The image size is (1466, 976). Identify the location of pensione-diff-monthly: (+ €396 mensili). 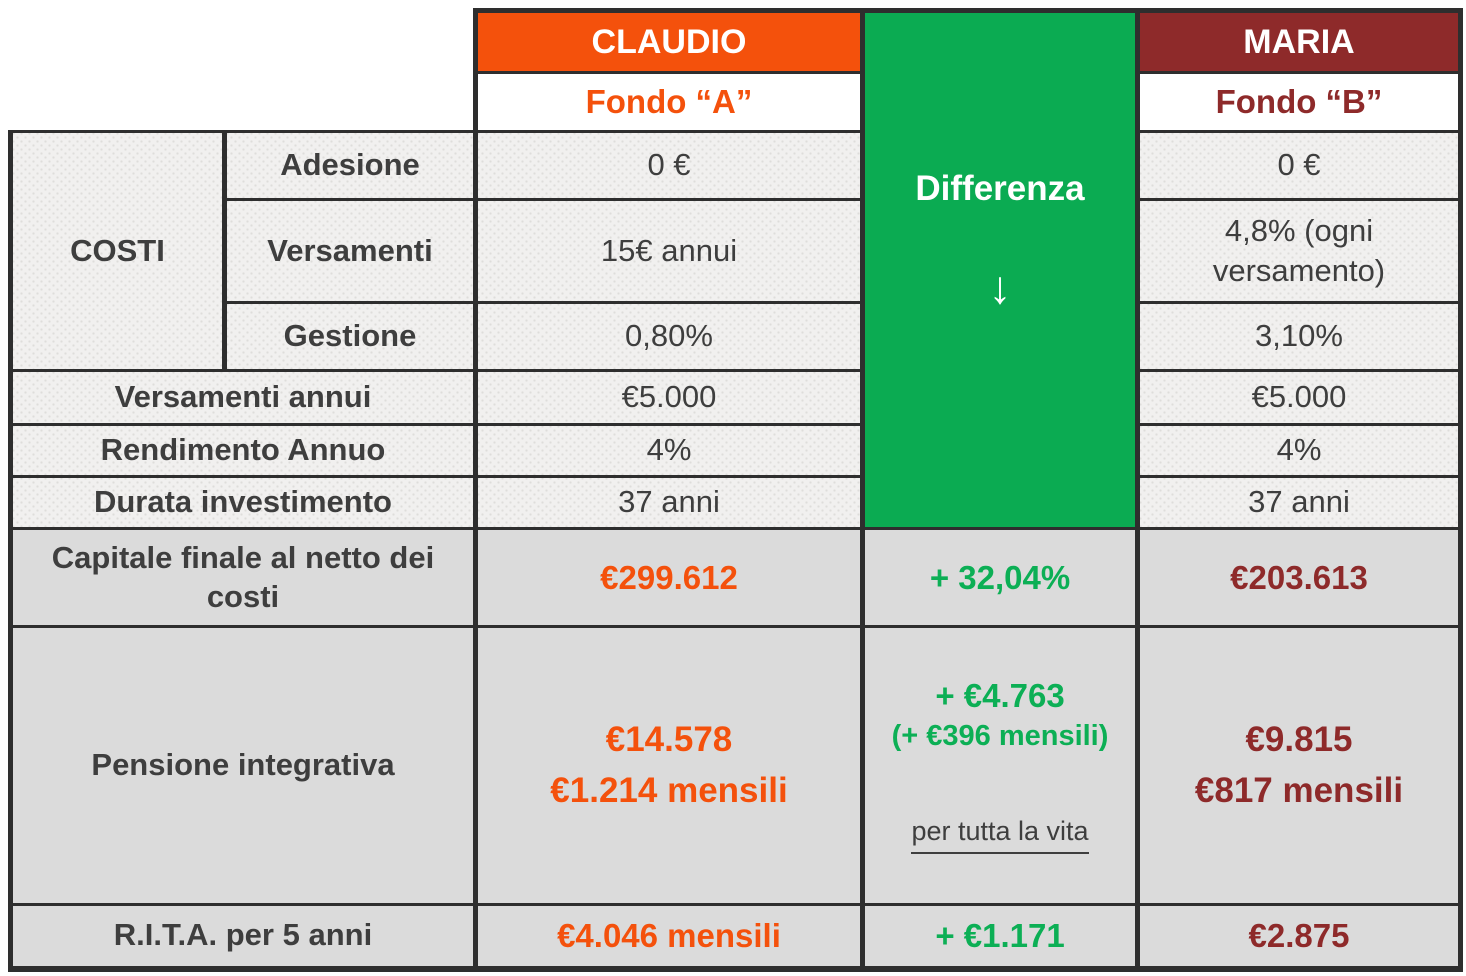
(1000, 735).